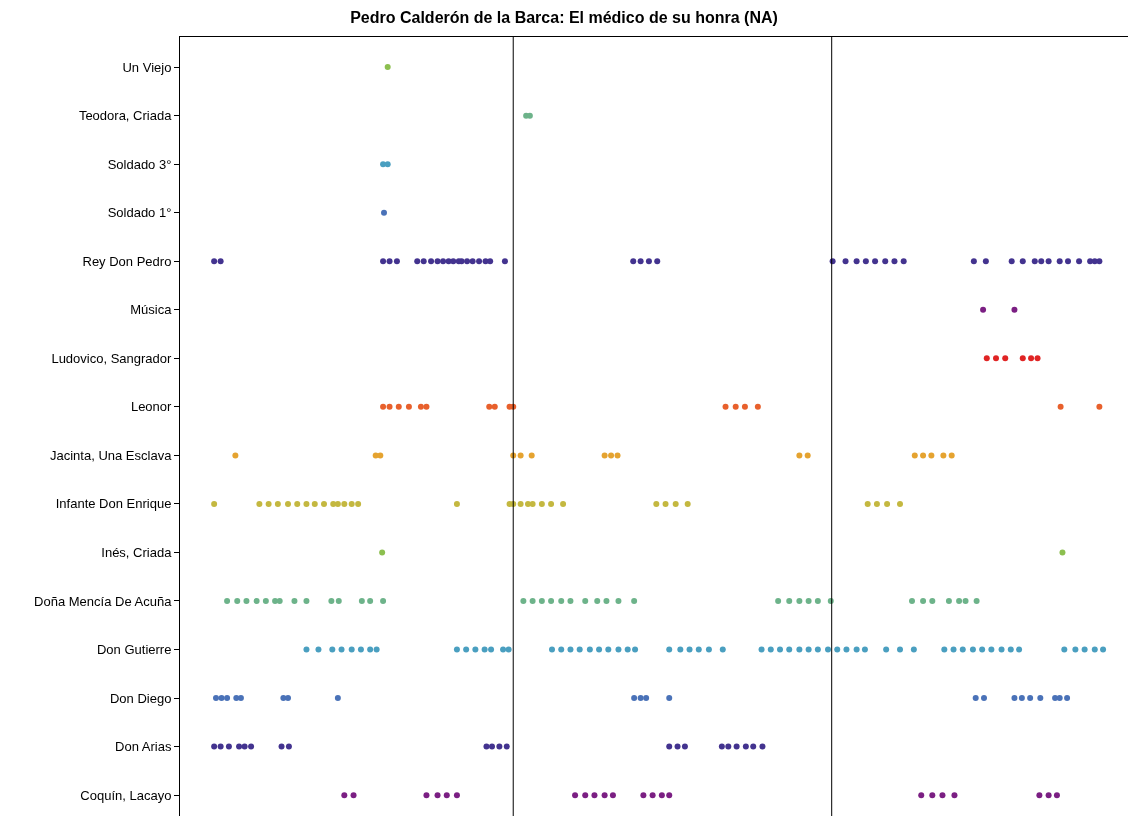 Image resolution: width=1128 pixels, height=816 pixels. I want to click on y-tick-label: Leonor, so click(151, 407).